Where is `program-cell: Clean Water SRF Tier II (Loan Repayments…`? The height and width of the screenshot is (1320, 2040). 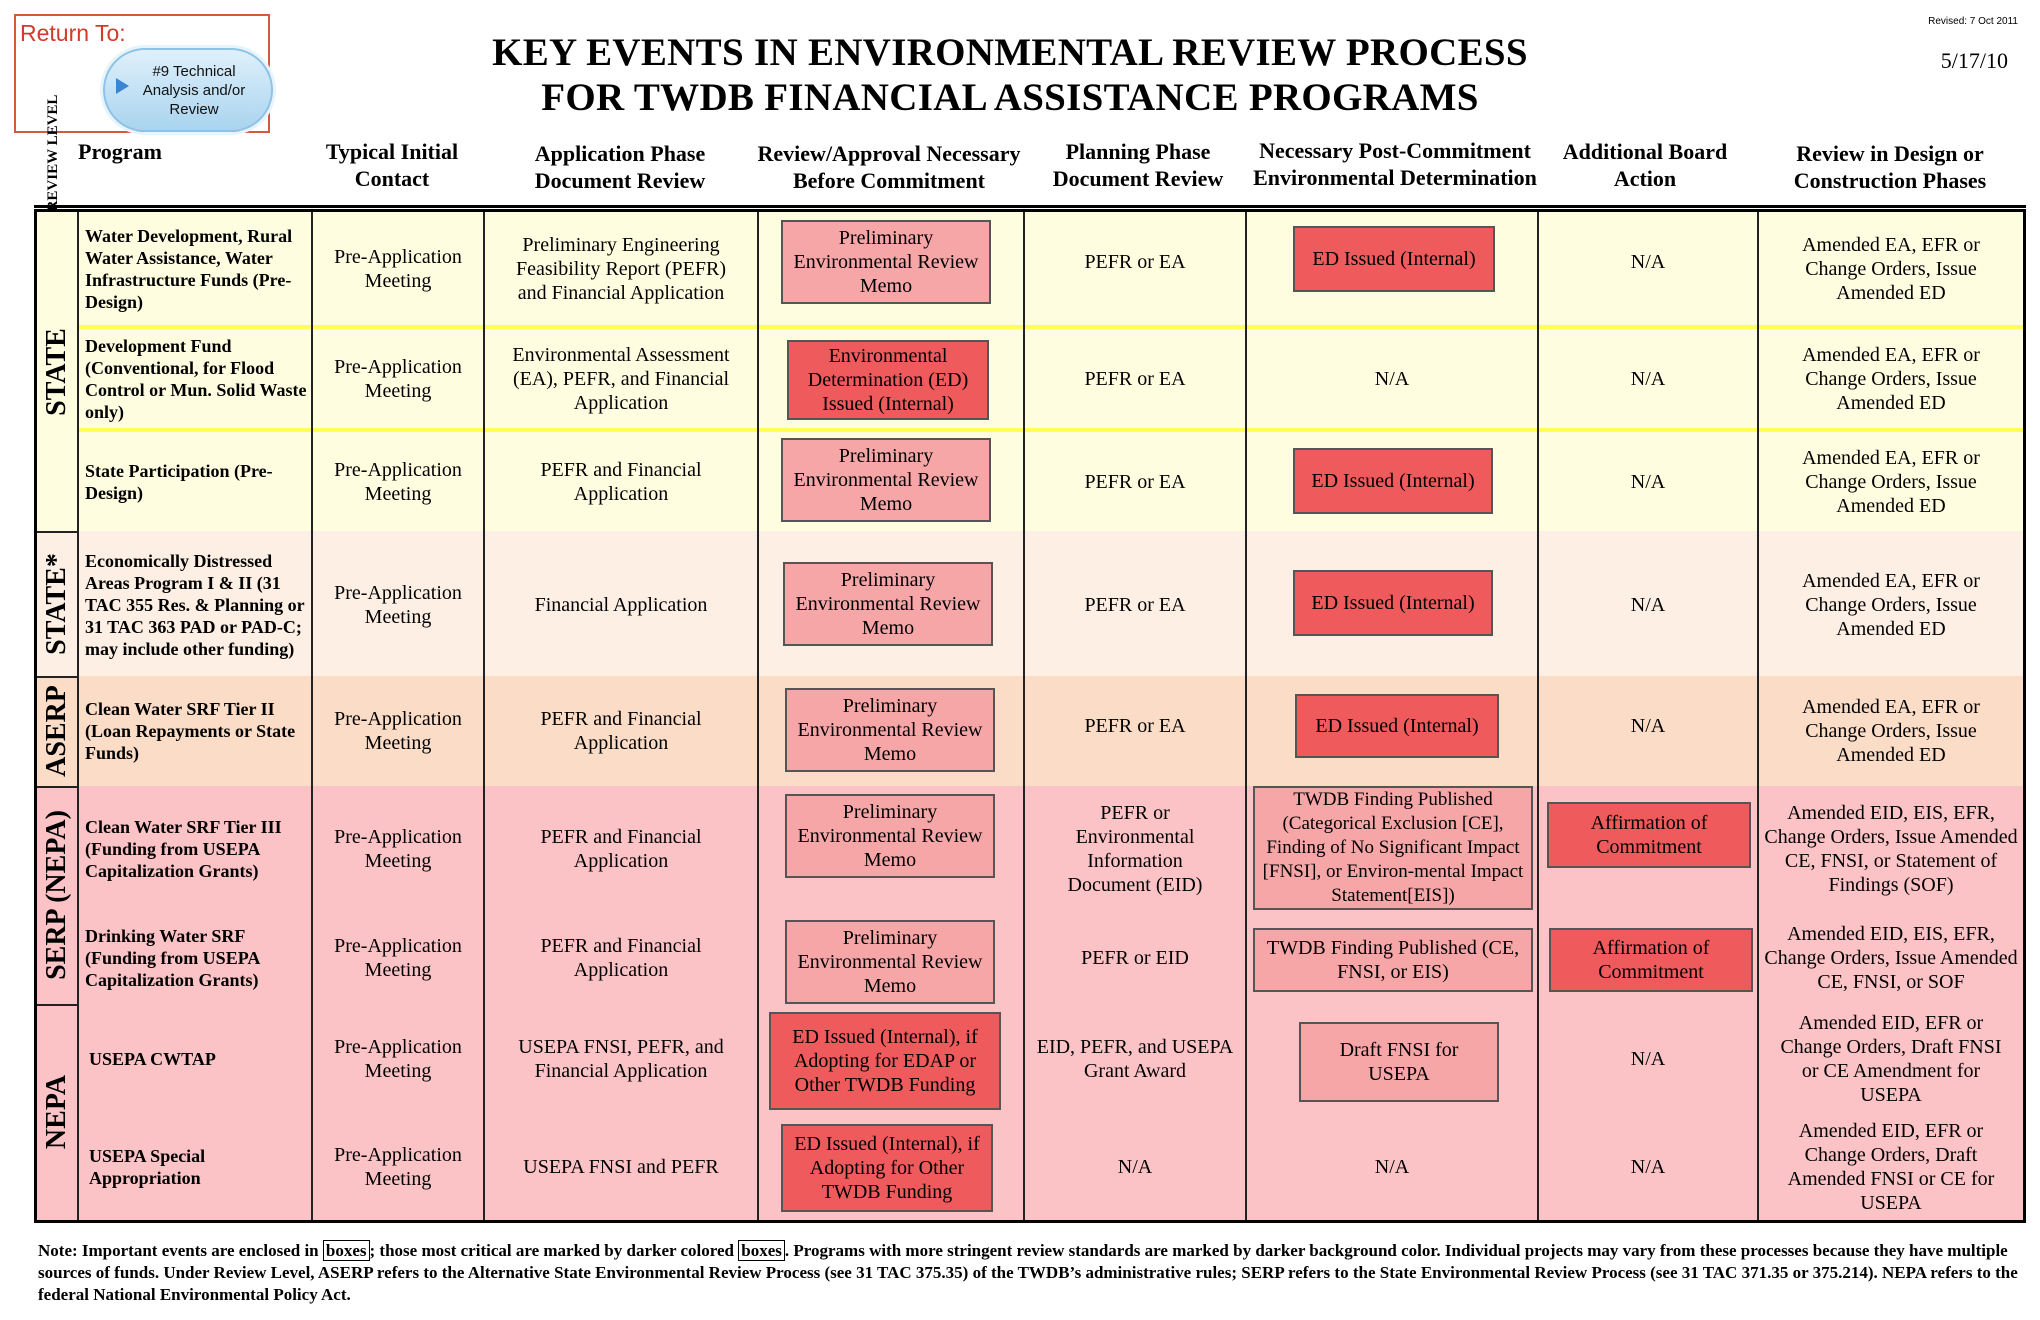
program-cell: Clean Water SRF Tier II (Loan Repayments… is located at coordinates (190, 731).